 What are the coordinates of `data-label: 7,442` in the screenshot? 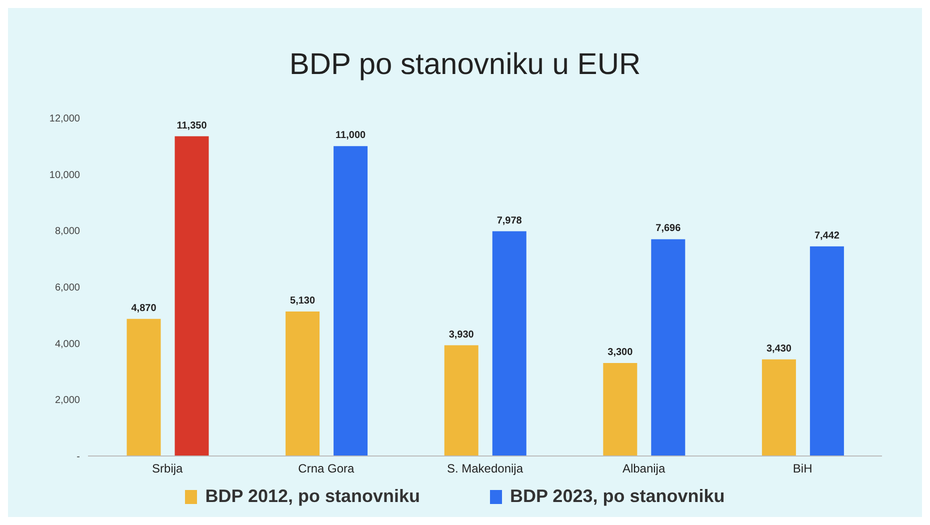 It's located at (827, 236).